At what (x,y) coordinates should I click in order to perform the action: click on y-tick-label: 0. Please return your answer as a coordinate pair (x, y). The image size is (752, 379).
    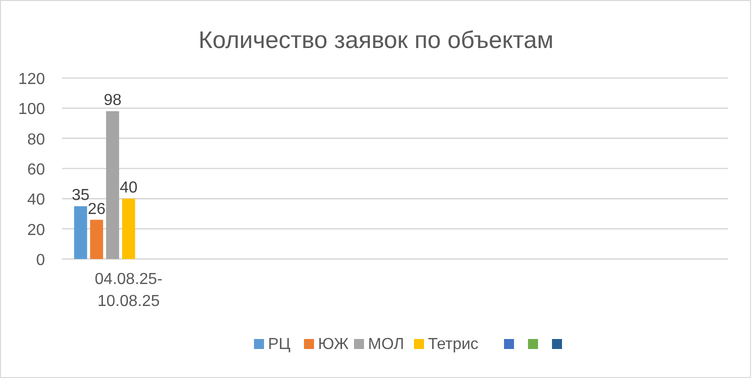
    Looking at the image, I should click on (41, 260).